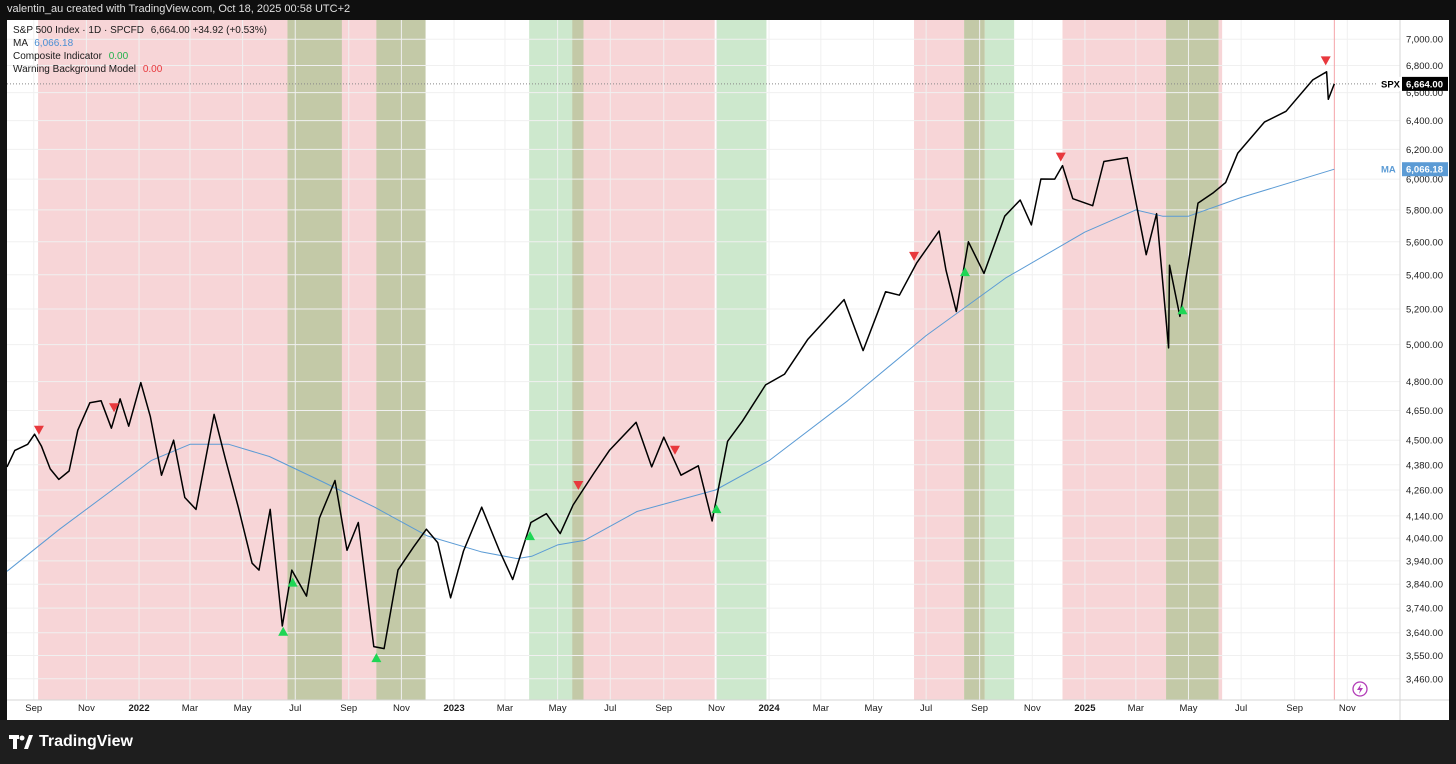 The height and width of the screenshot is (764, 1456). Describe the element at coordinates (1424, 345) in the screenshot. I see `y-tick-label: 5,000.00` at that location.